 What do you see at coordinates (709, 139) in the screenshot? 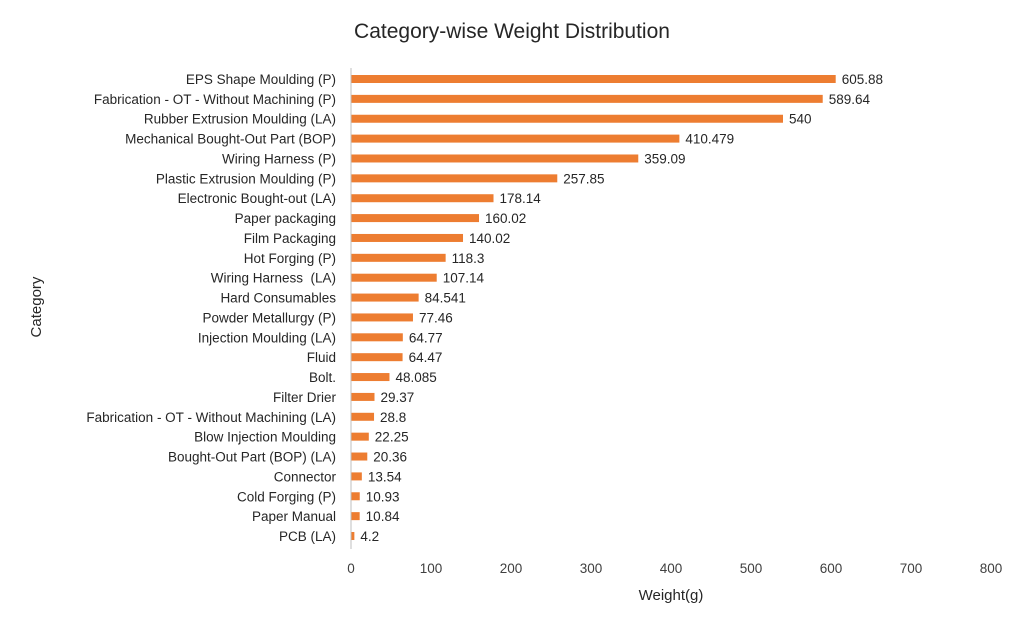
I see `data-label: 410.479` at bounding box center [709, 139].